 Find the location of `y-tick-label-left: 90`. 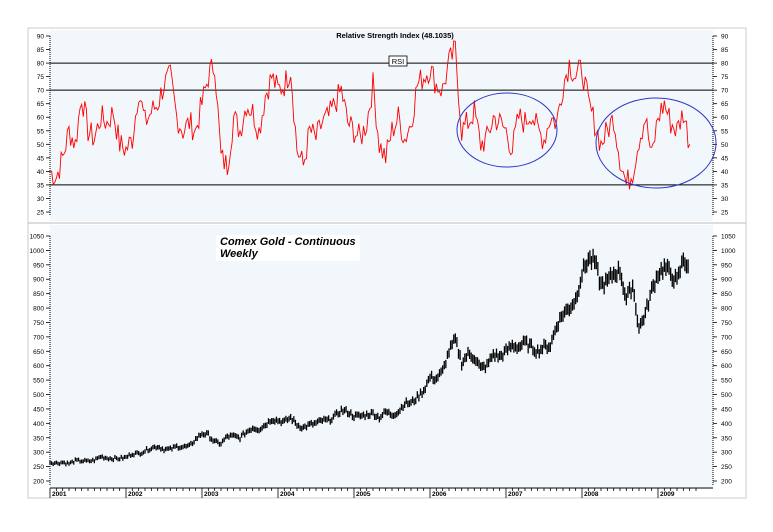

y-tick-label-left: 90 is located at coordinates (41, 37).